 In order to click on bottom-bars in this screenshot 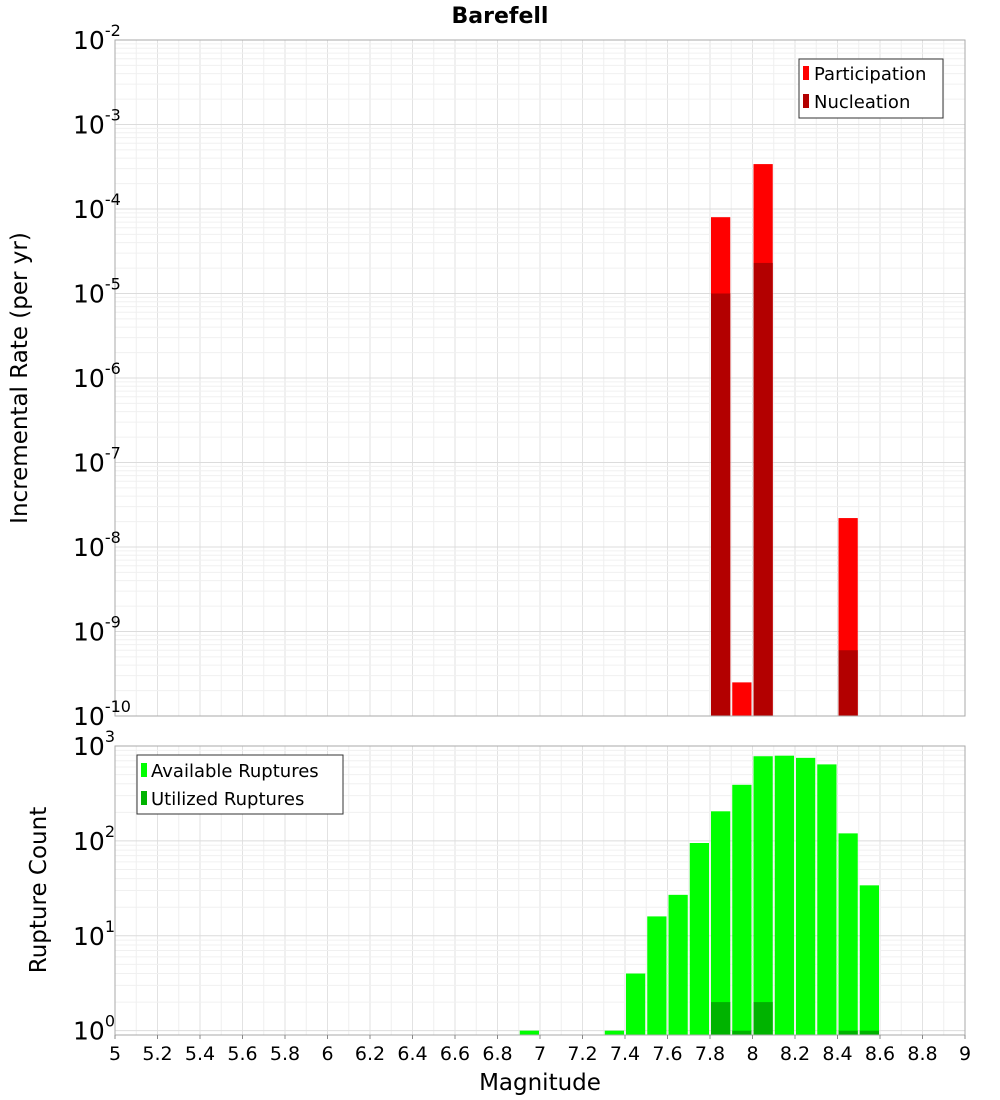, I will do `click(699, 895)`.